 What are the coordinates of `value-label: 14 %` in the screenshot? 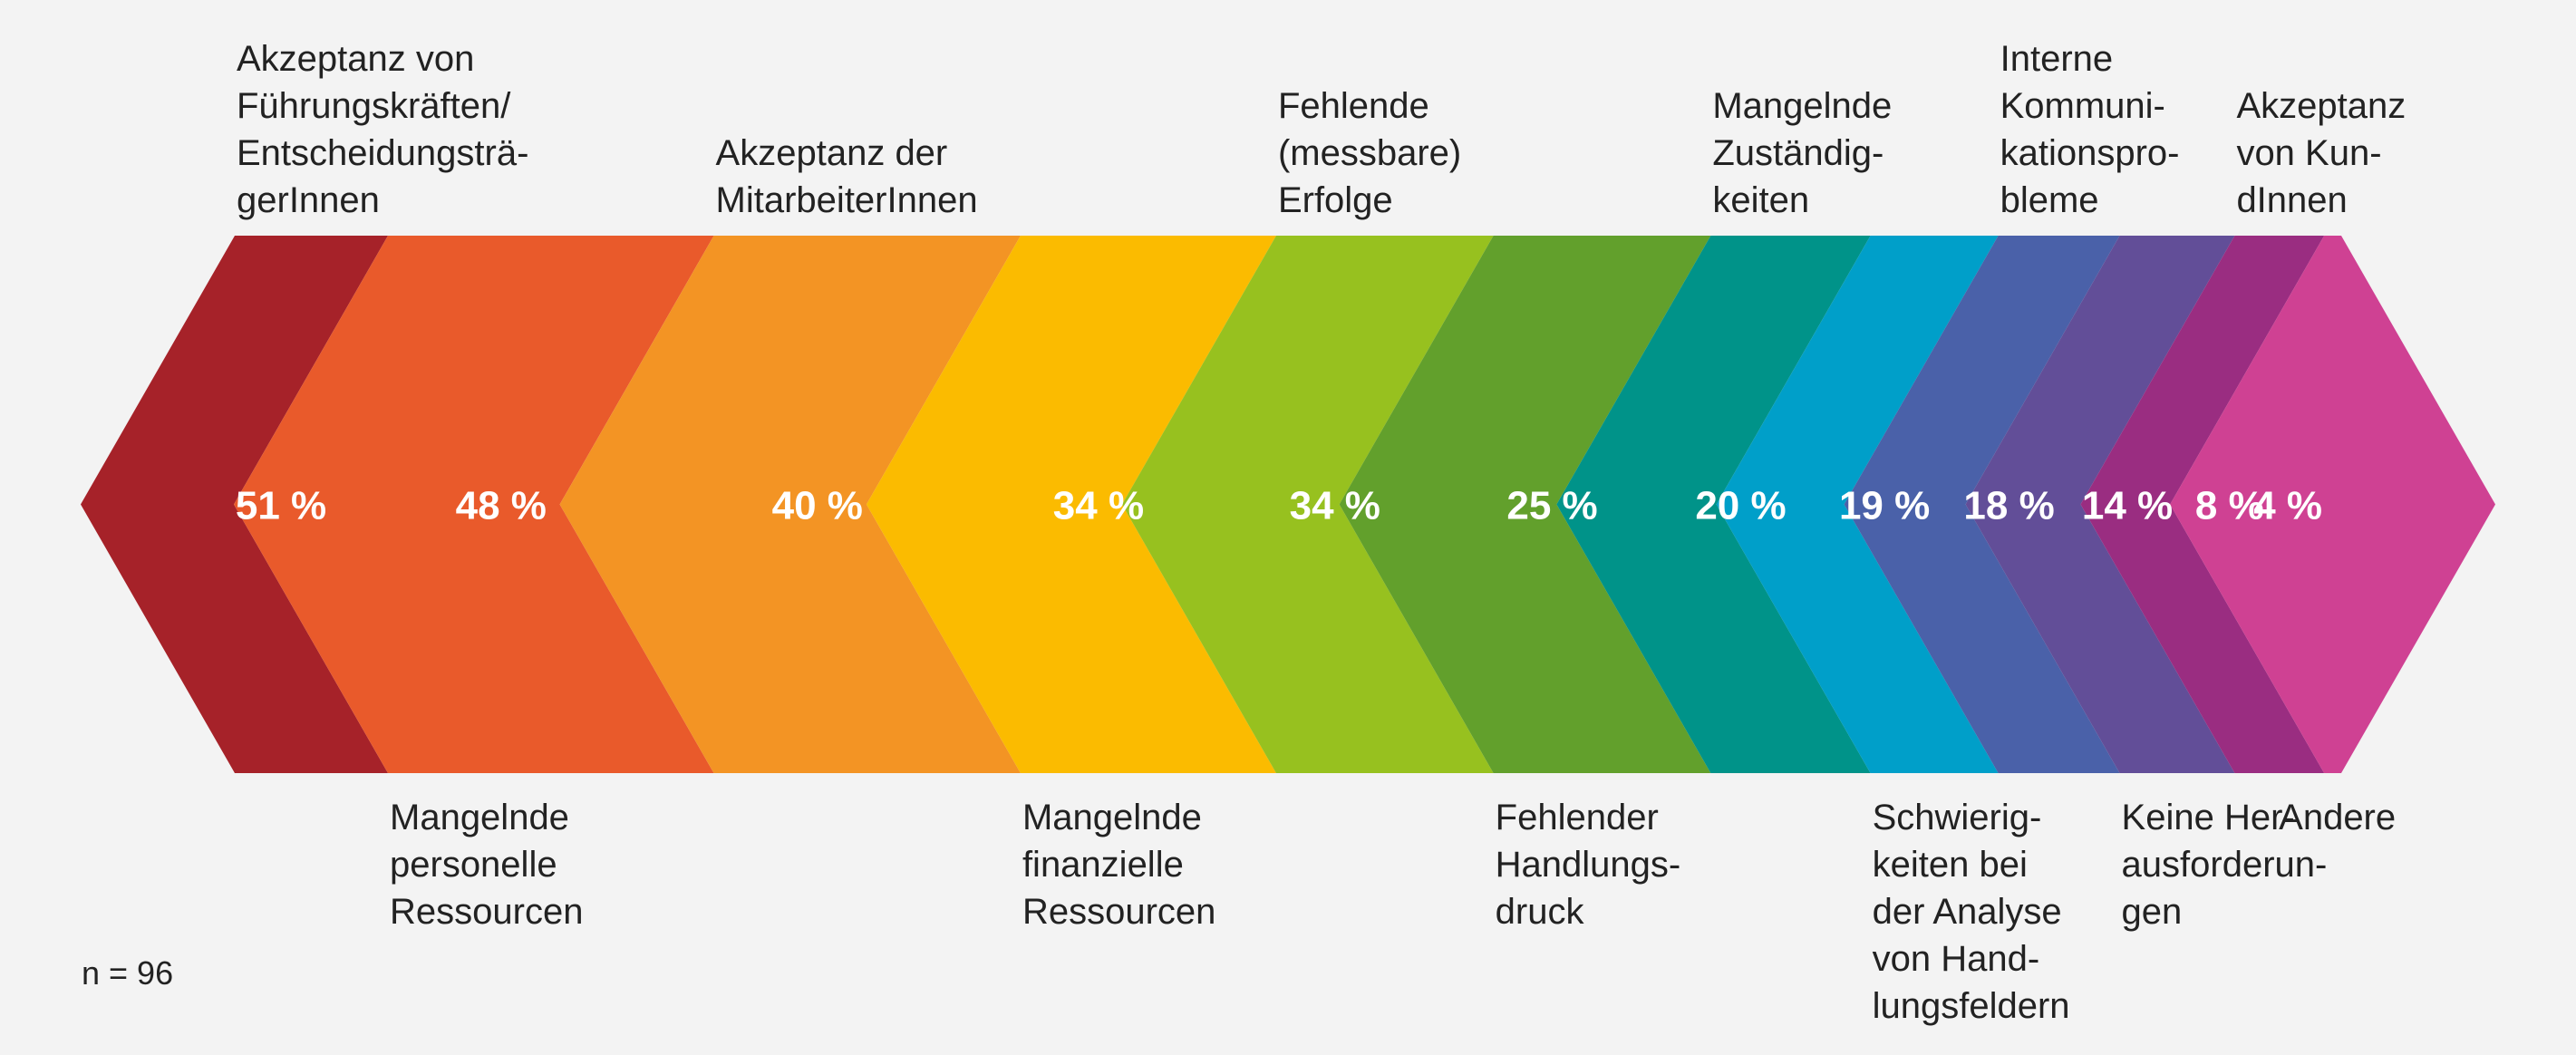 It's located at (2127, 506).